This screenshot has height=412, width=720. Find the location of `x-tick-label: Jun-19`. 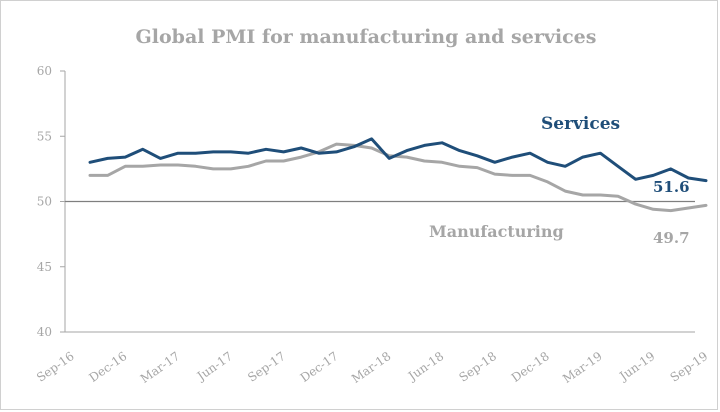

x-tick-label: Jun-19 is located at coordinates (636, 366).